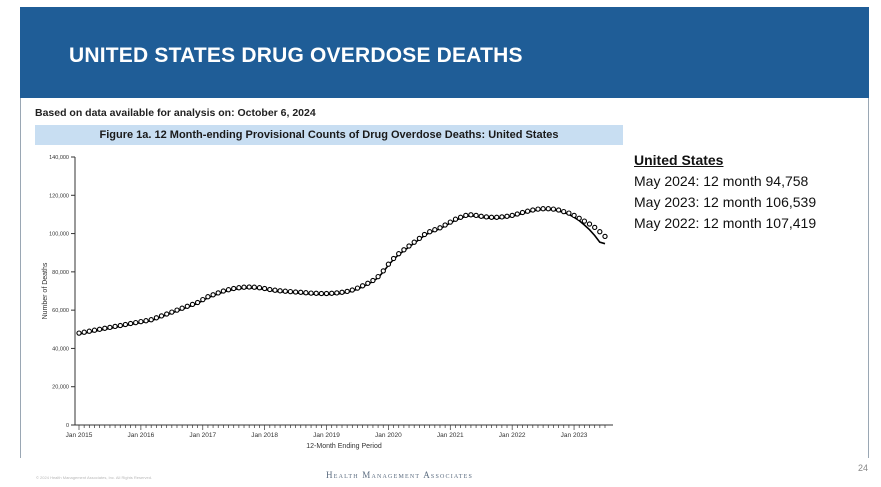 The height and width of the screenshot is (487, 881). Describe the element at coordinates (388, 435) in the screenshot. I see `x-tick-label: Jan 2020` at that location.